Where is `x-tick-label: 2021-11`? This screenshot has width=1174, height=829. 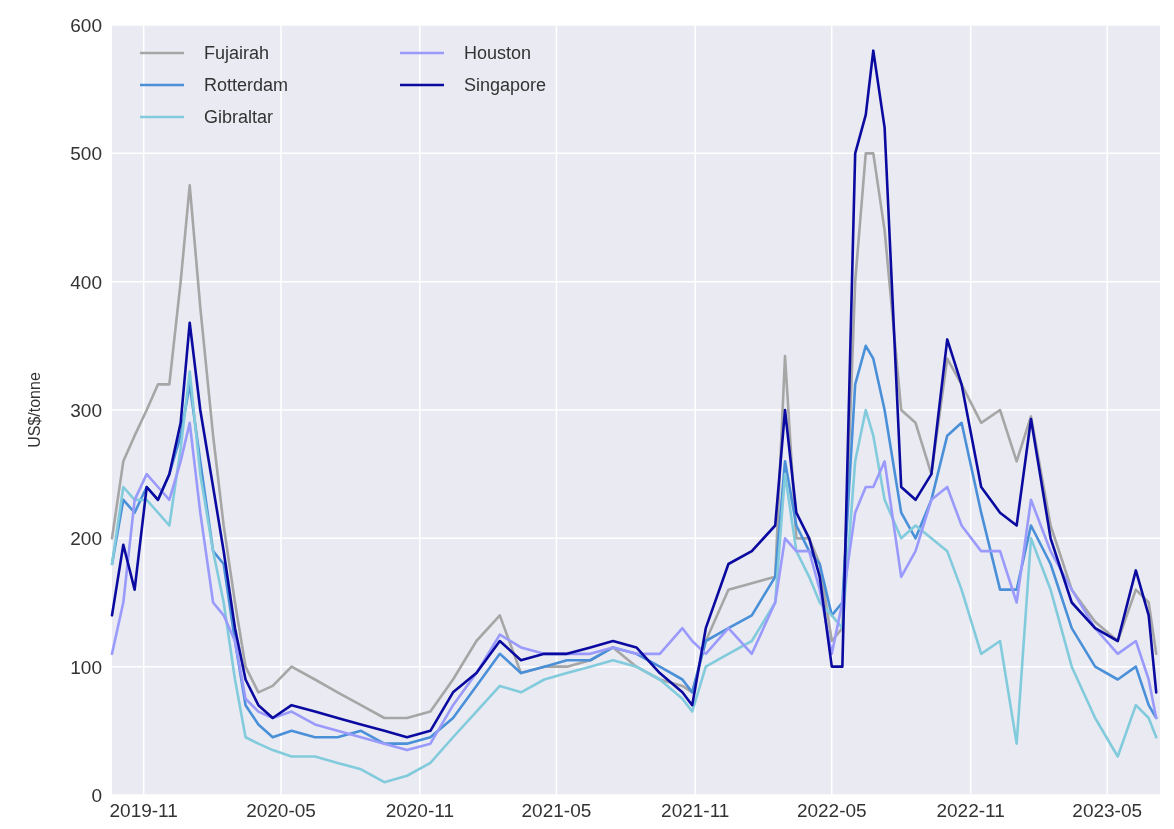
x-tick-label: 2021-11 is located at coordinates (695, 810).